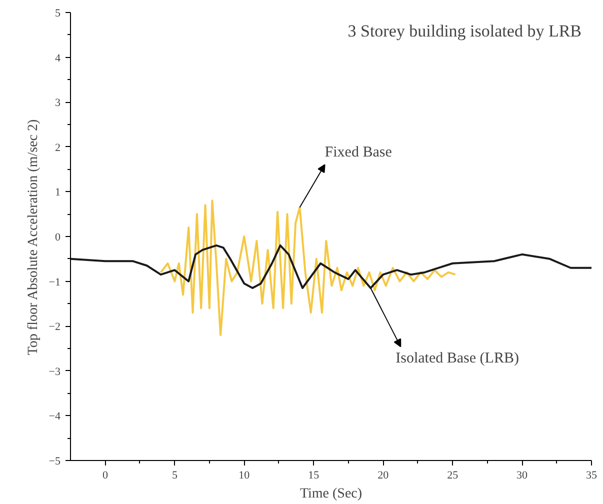  I want to click on x-tick-label: 25, so click(453, 476).